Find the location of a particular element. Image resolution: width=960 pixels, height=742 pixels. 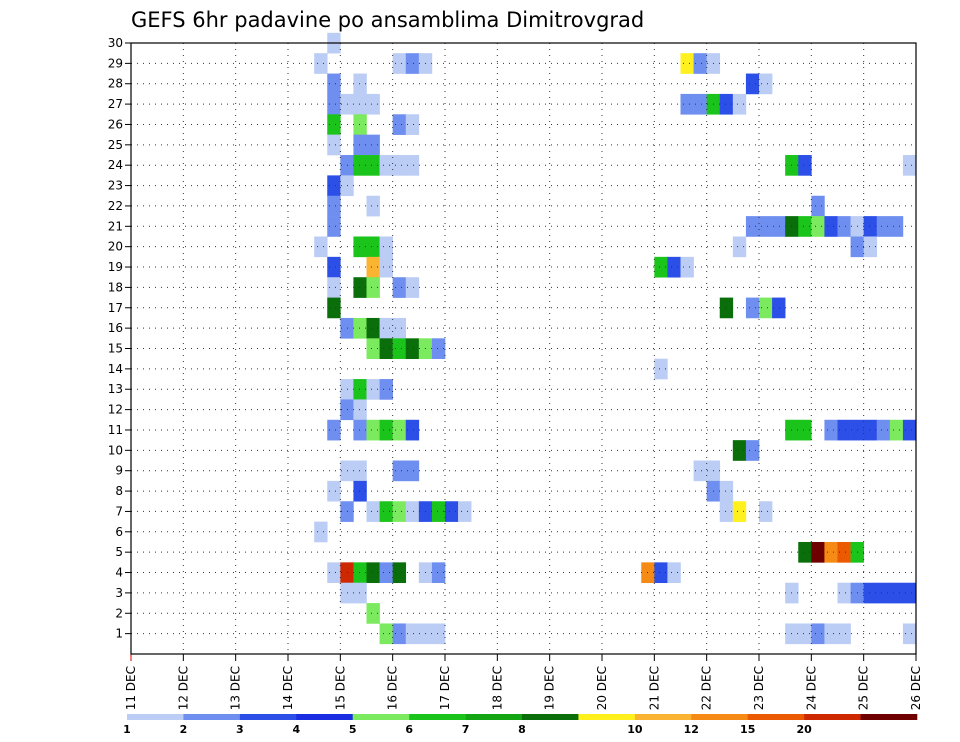

y-tick-label: 21 is located at coordinates (115, 226).